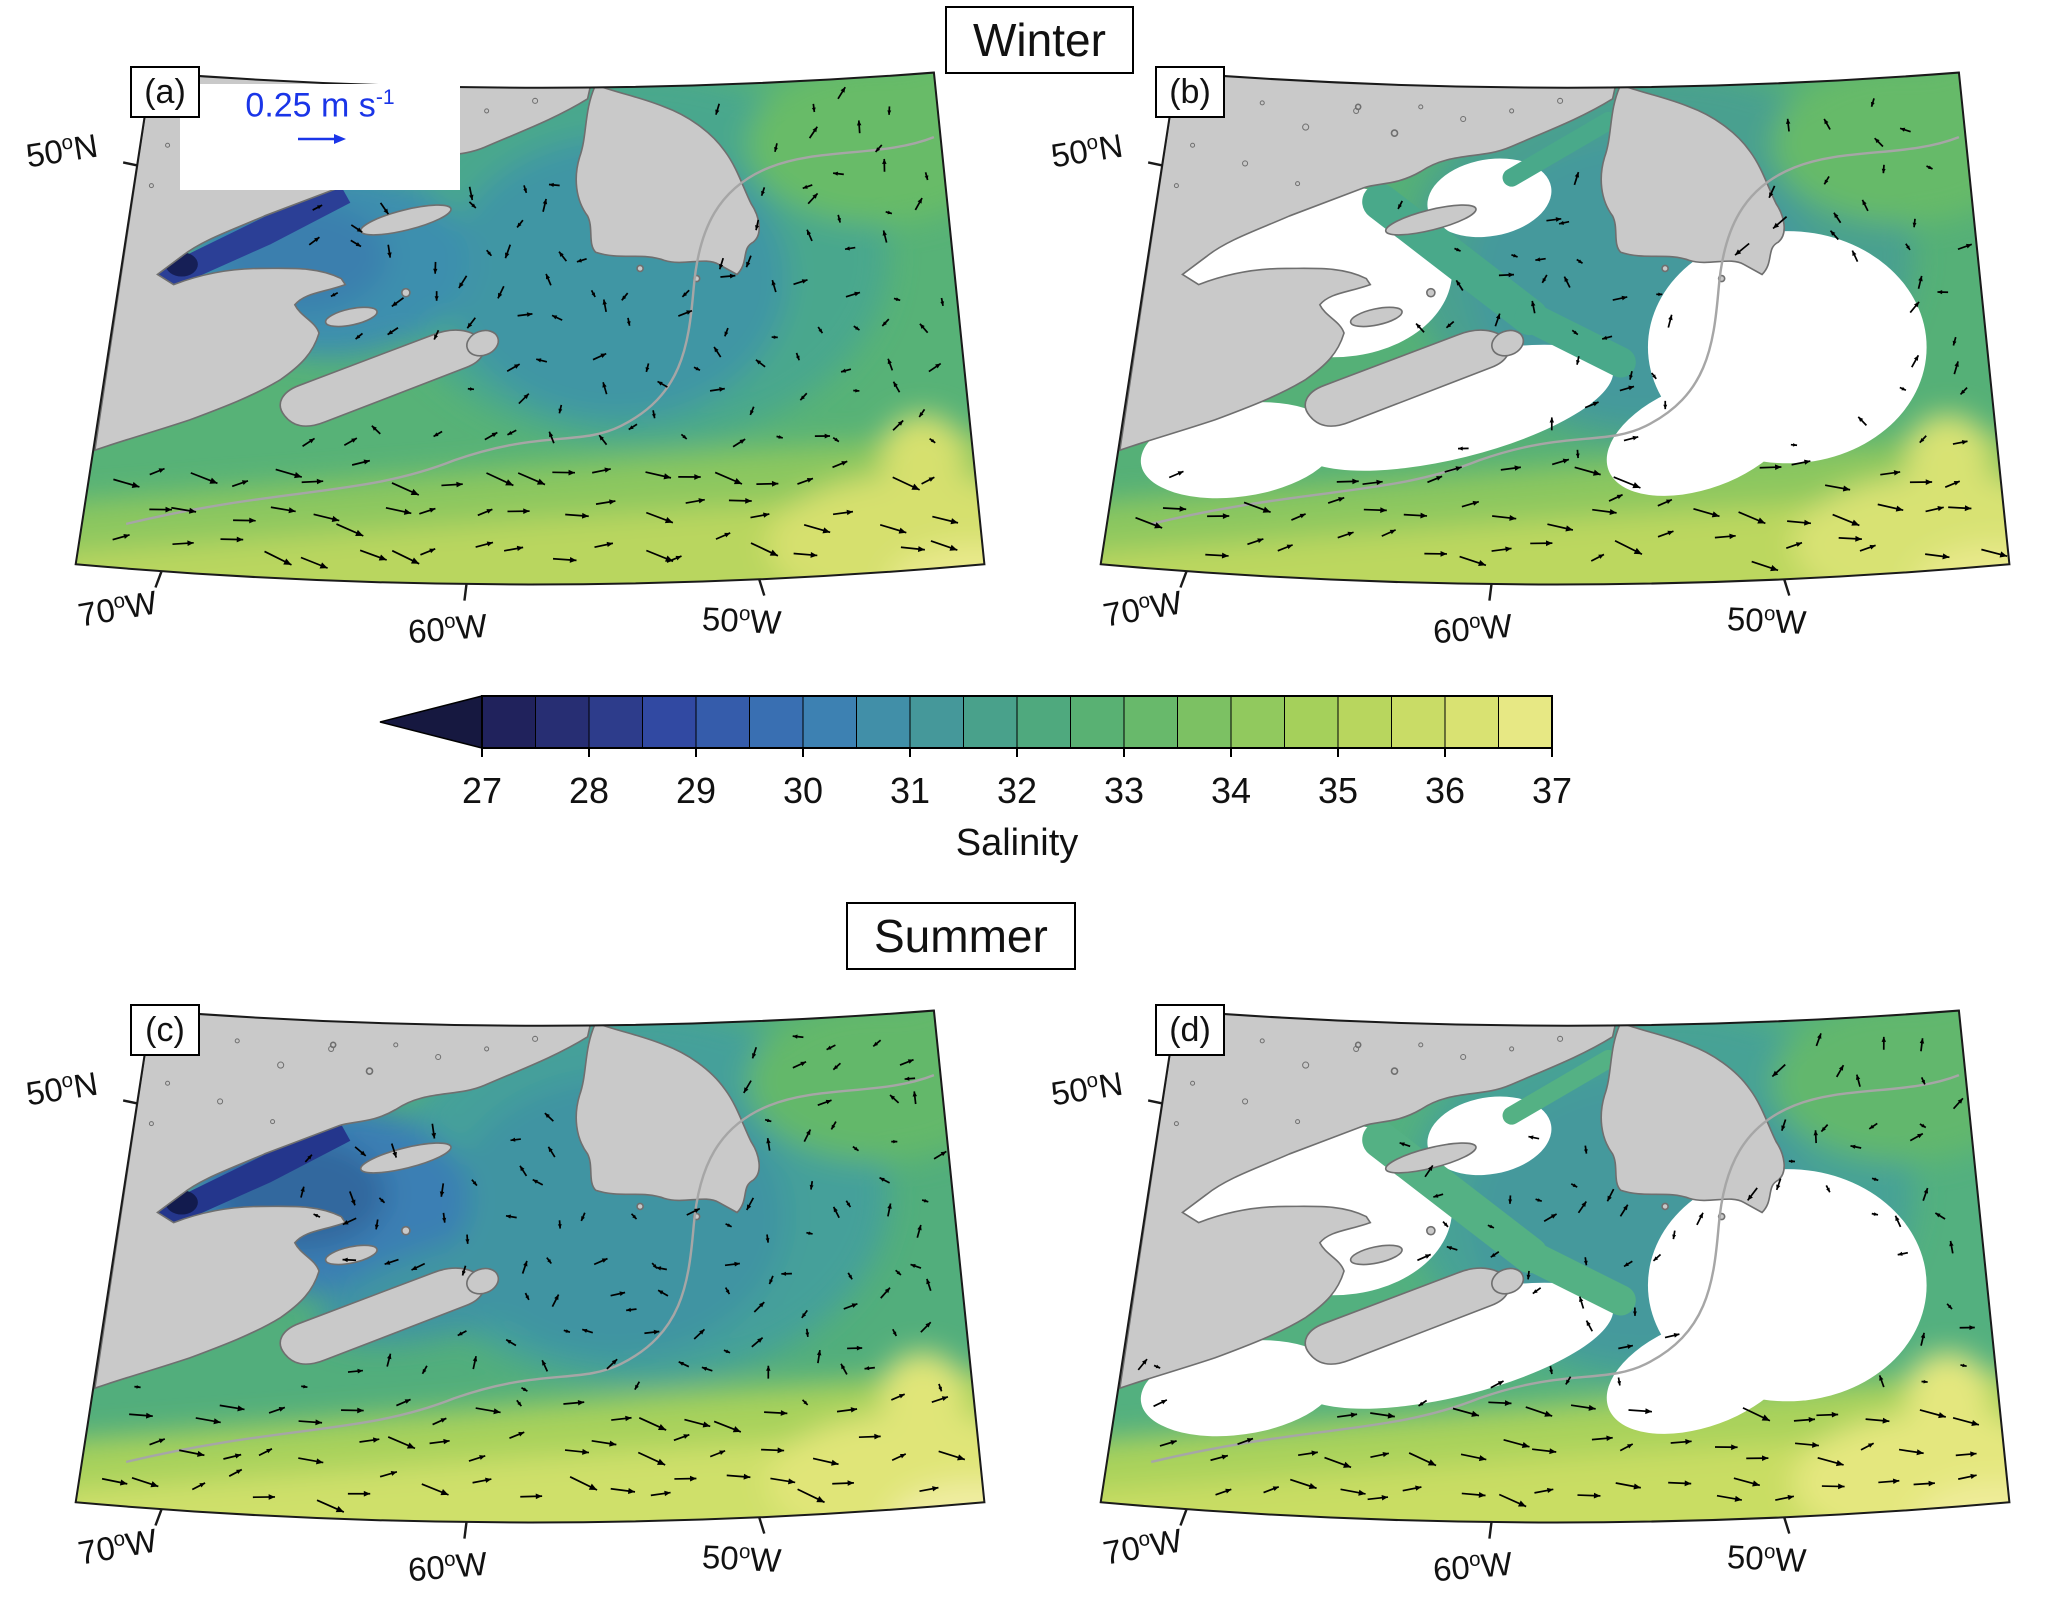 The image size is (2067, 1597). Describe the element at coordinates (165, 1030) in the screenshot. I see `panel-label-c: (c)` at that location.